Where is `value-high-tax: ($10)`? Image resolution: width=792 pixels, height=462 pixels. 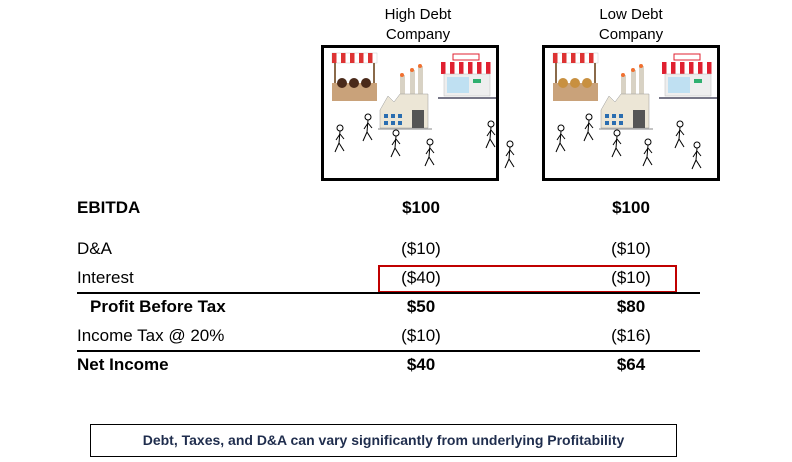
value-high-tax: ($10) is located at coordinates (421, 335).